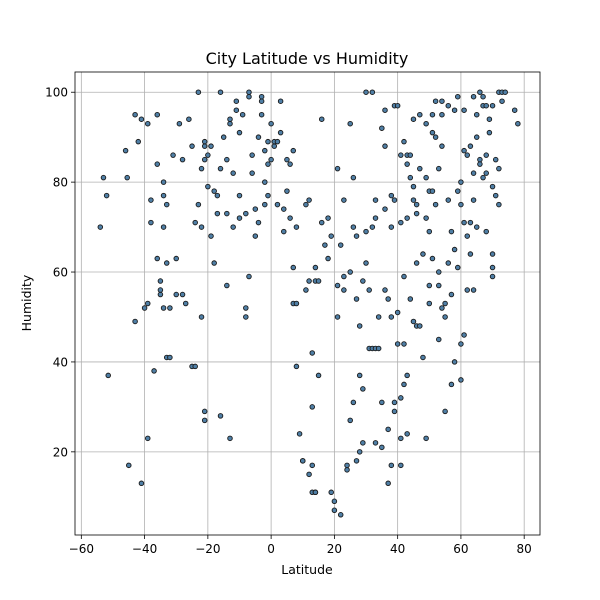 The image size is (600, 600). Describe the element at coordinates (60, 183) in the screenshot. I see `y-tick-label: 80` at that location.